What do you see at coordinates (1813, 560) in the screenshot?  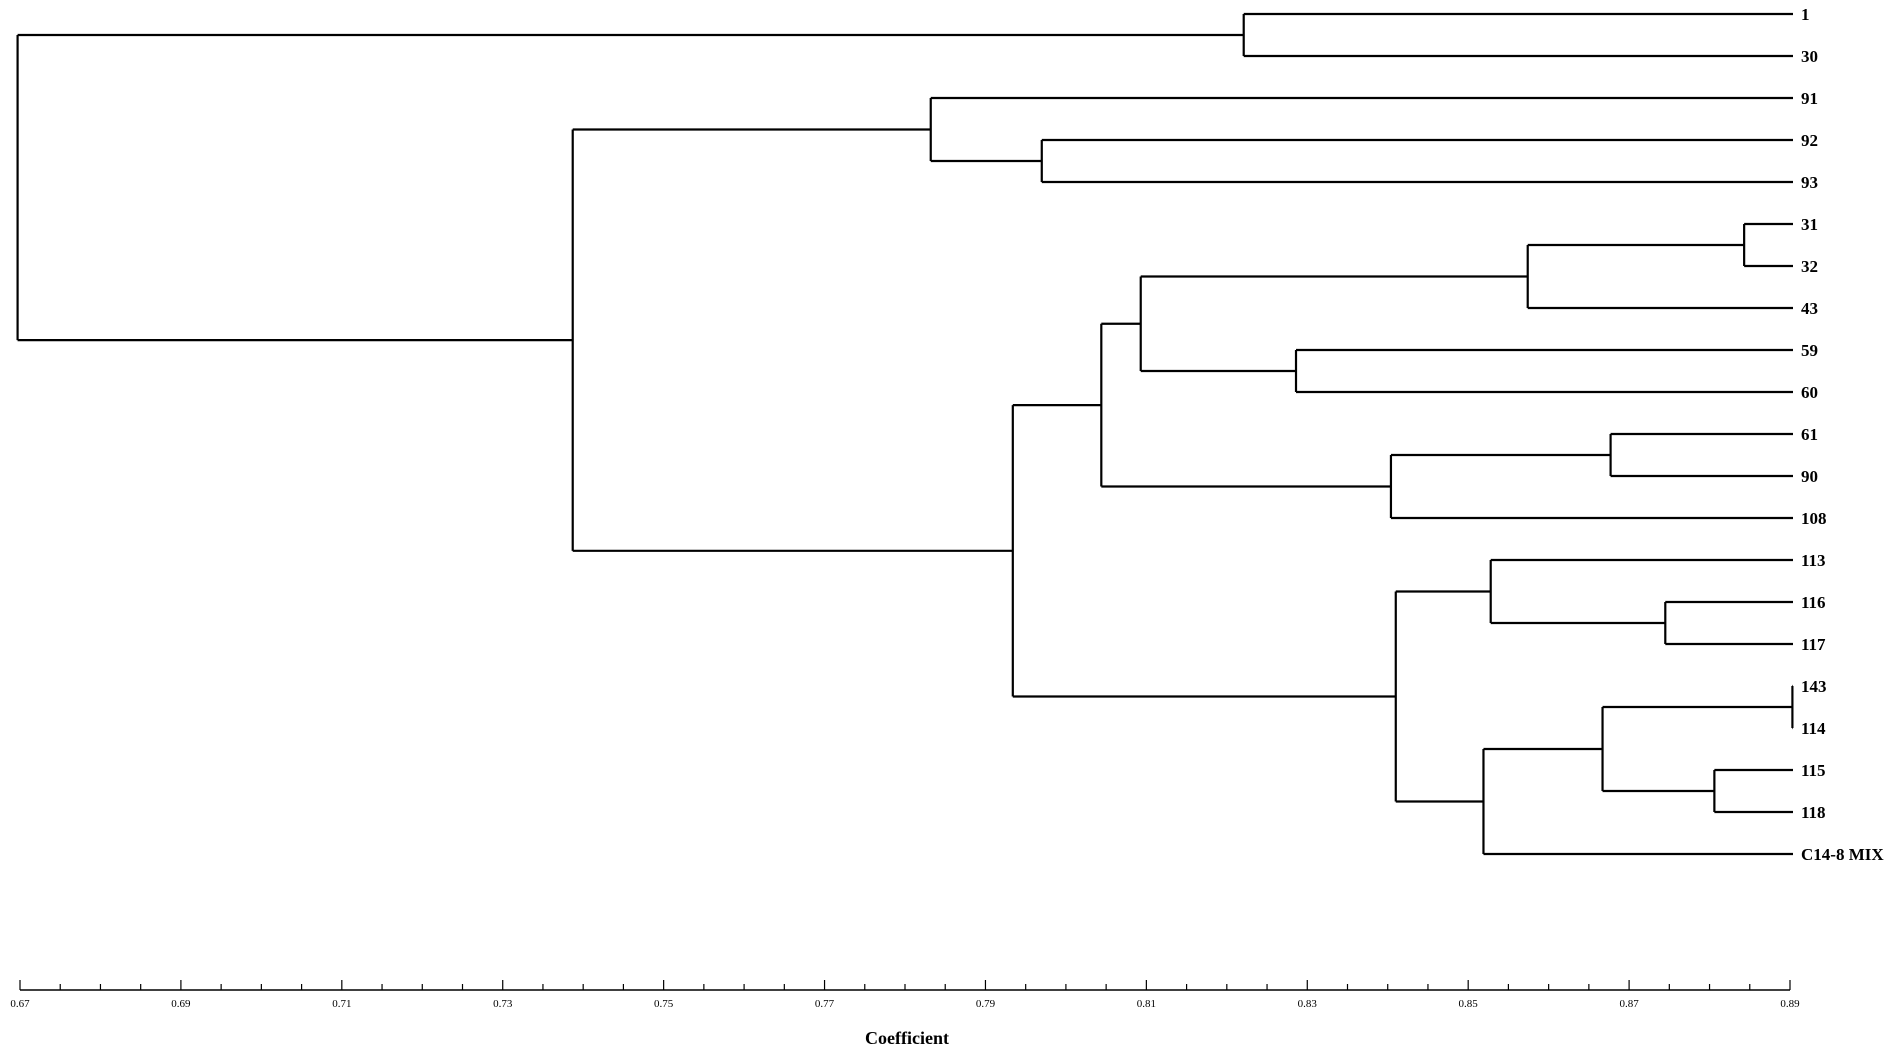 I see `leaf-label-113: 113` at bounding box center [1813, 560].